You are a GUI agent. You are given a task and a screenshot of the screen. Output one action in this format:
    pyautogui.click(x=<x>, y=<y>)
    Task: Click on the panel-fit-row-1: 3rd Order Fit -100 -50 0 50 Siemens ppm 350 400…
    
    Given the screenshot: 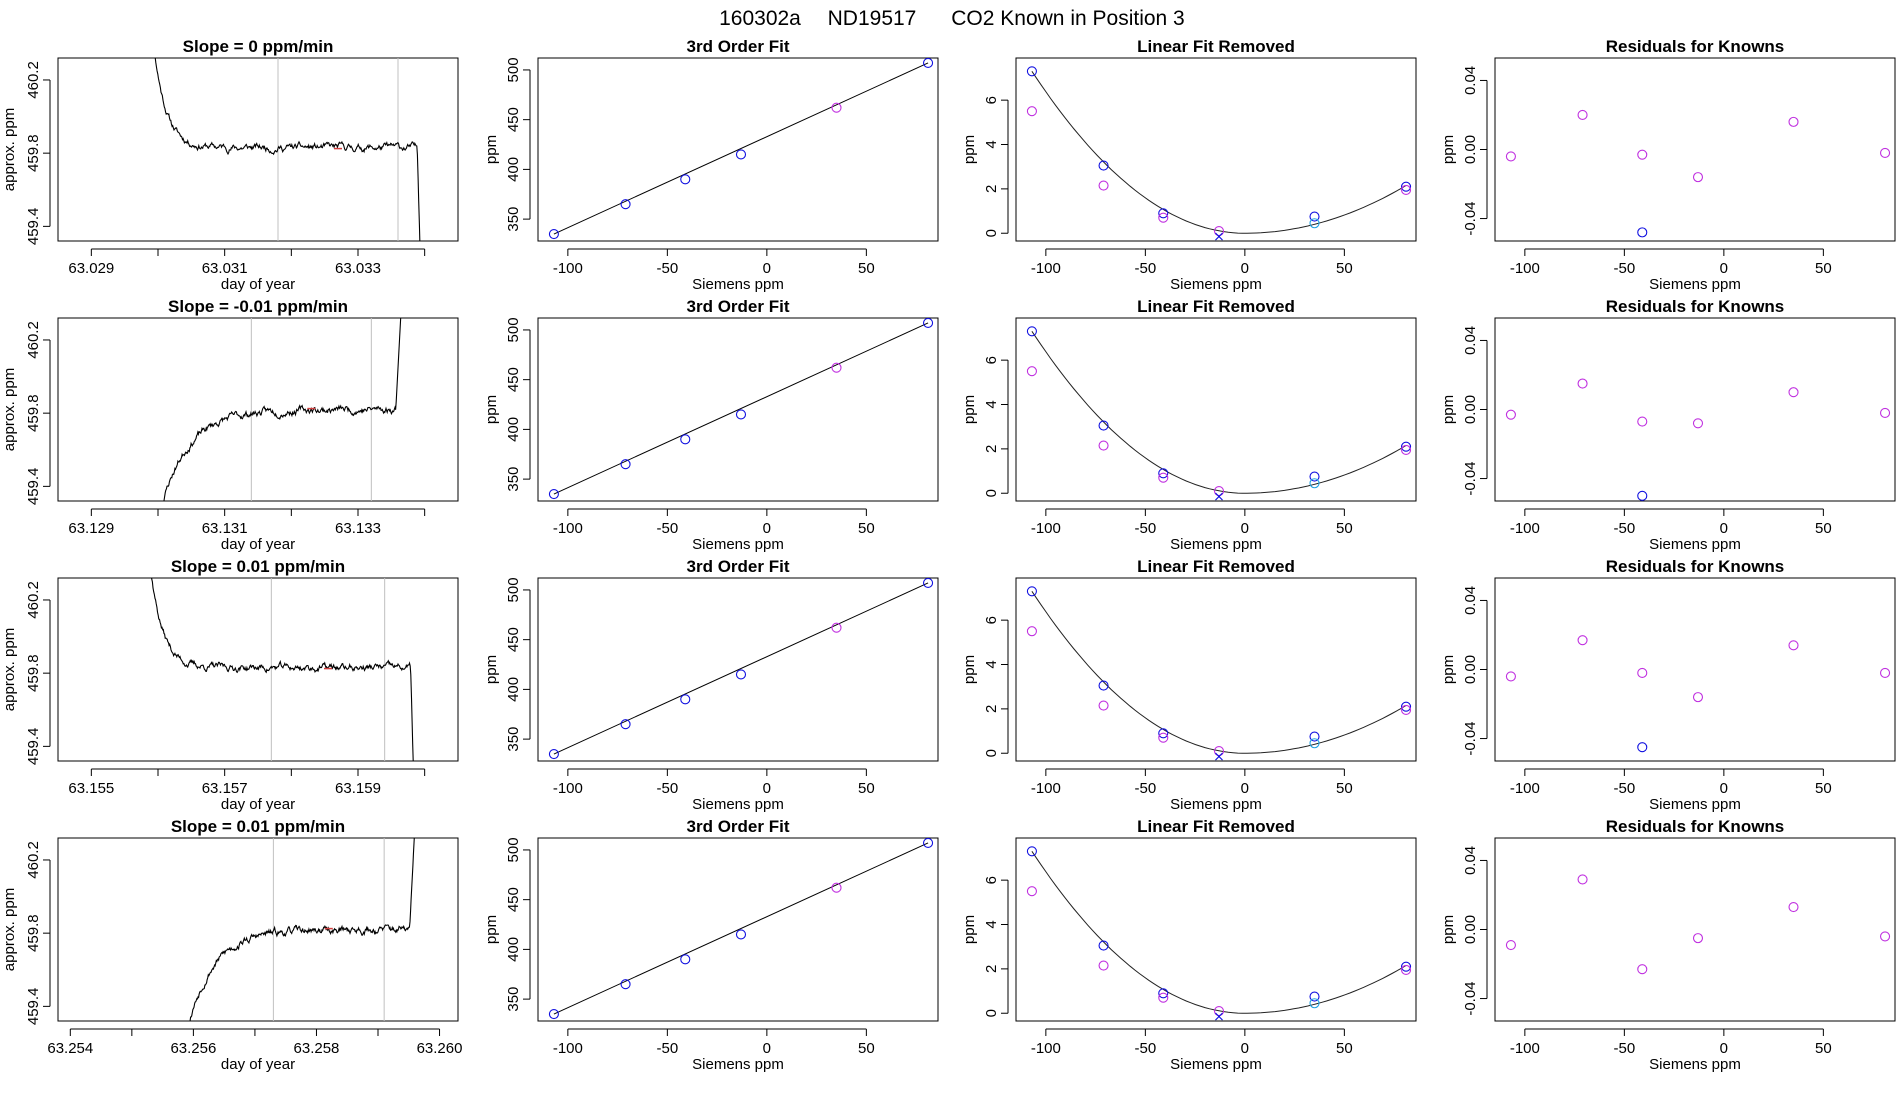 What is the action you would take?
    pyautogui.click(x=711, y=165)
    